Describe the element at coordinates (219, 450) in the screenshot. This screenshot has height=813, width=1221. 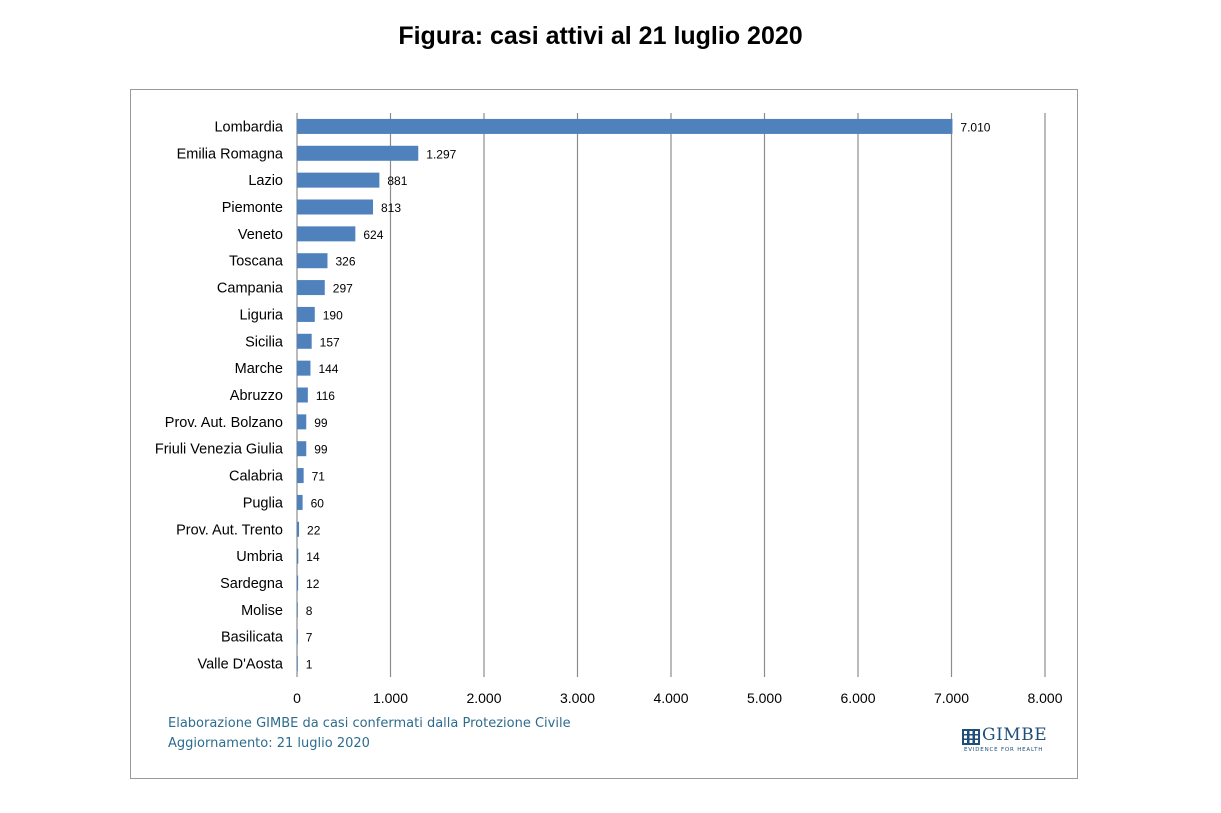
I see `category-label: Friuli Venezia Giulia` at that location.